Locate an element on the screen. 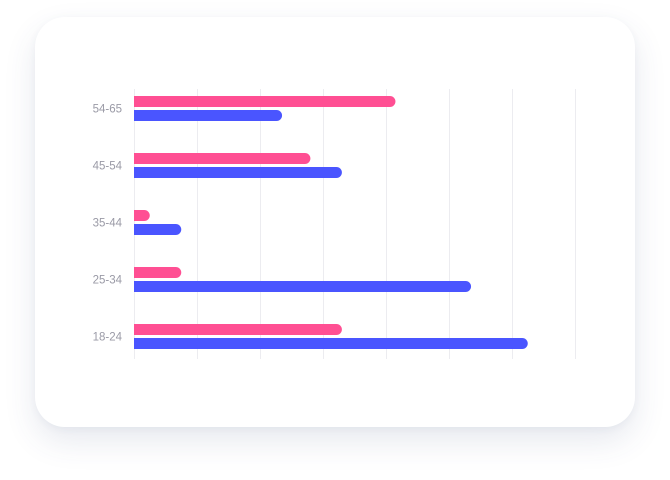  bar-18-24-series-2-base is located at coordinates (137, 343).